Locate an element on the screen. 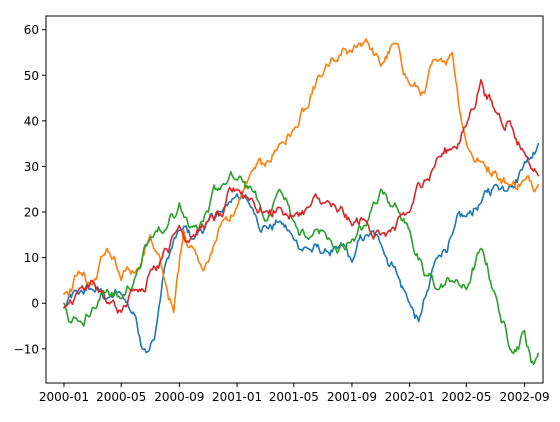  x-tick-label: 2001-01 is located at coordinates (237, 397).